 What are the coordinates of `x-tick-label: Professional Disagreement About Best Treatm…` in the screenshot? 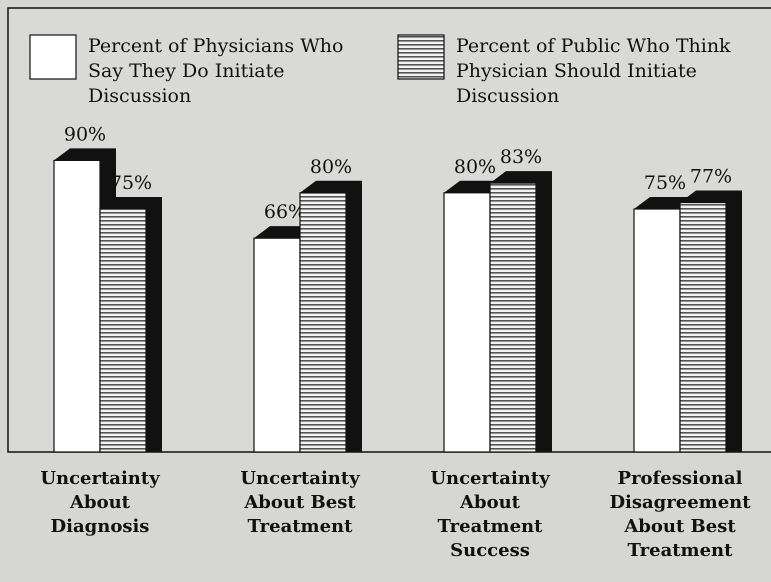 It's located at (680, 514).